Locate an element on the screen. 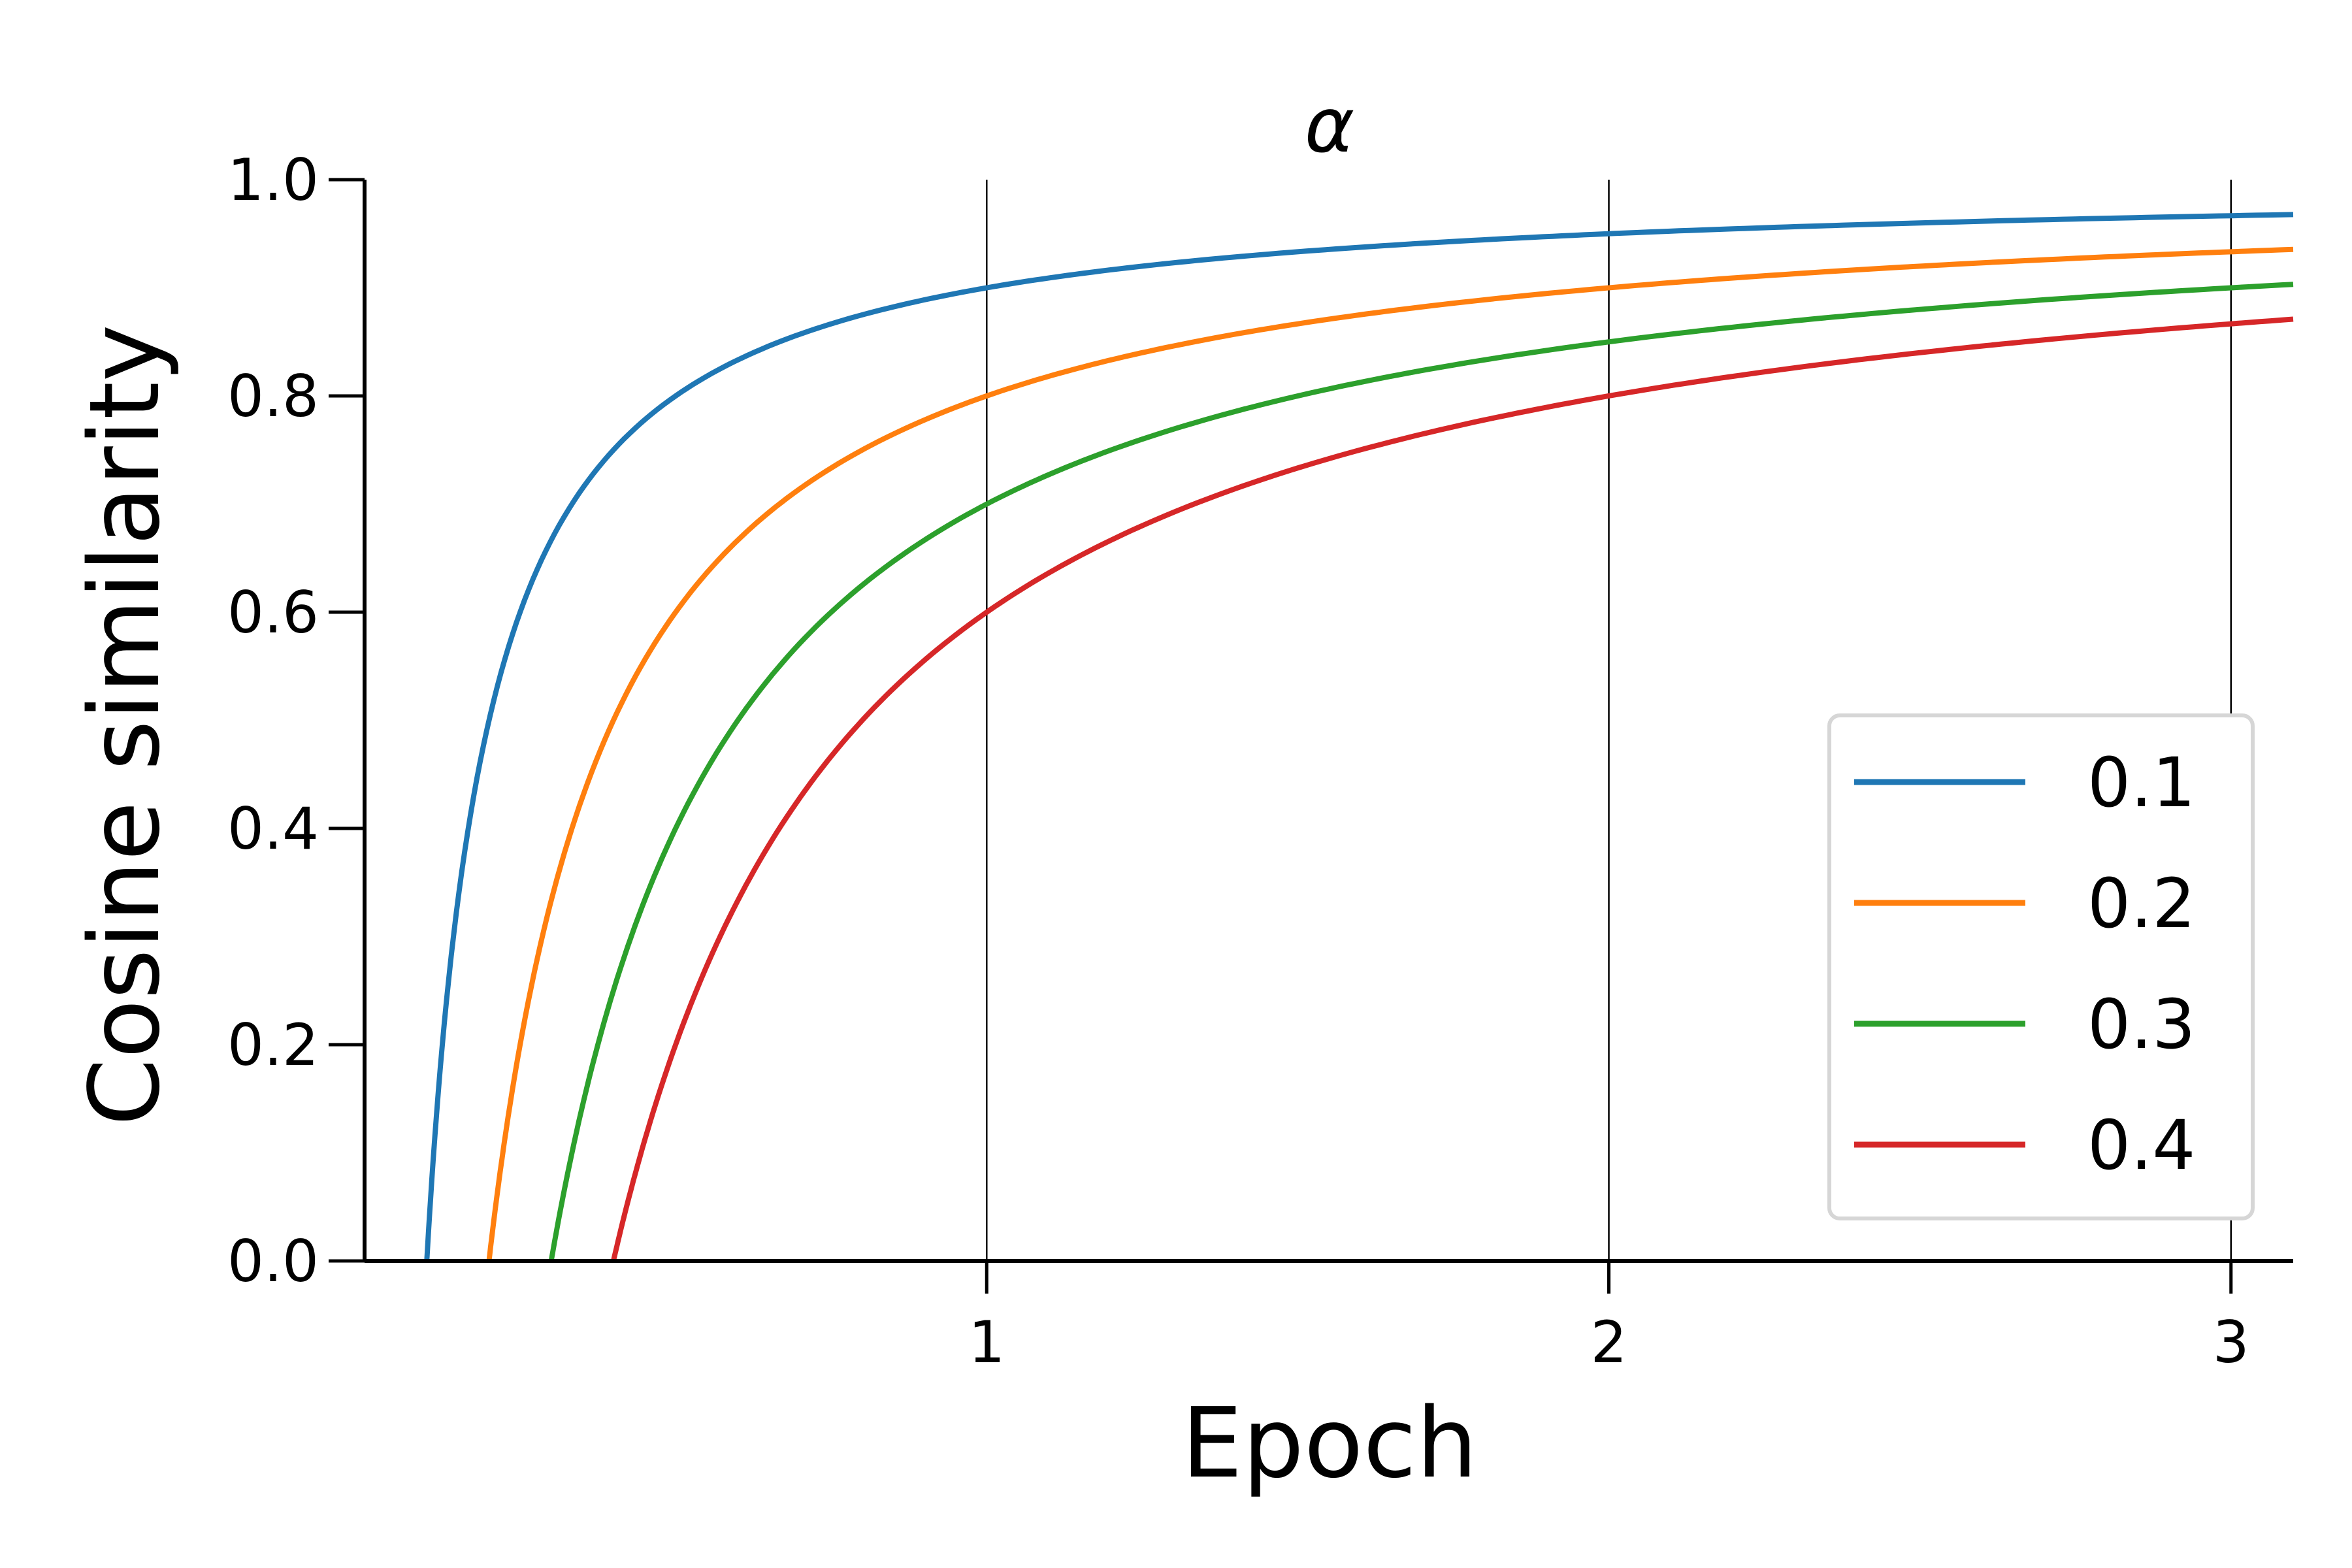  legend-label: 0.1 is located at coordinates (2141, 783).